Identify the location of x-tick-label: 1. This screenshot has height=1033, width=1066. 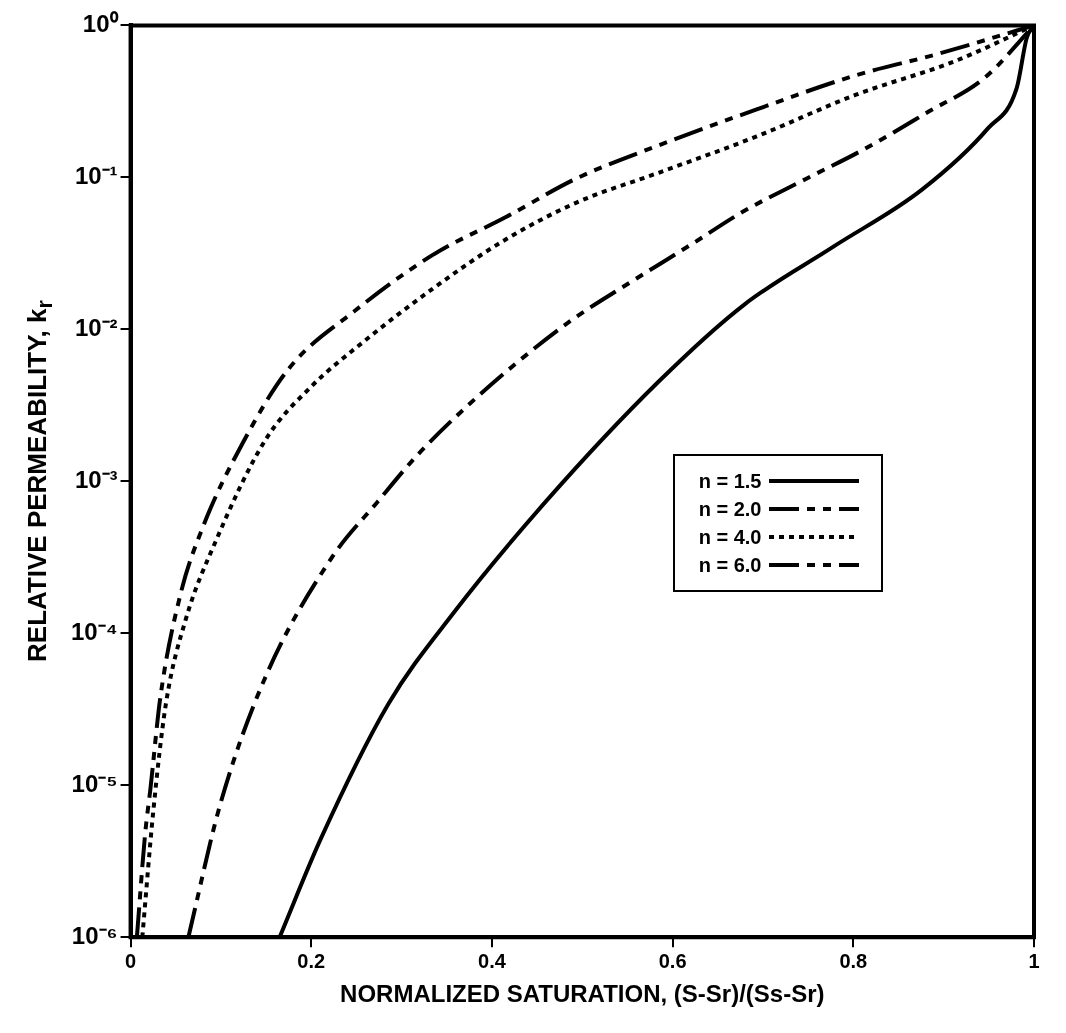
(1034, 960).